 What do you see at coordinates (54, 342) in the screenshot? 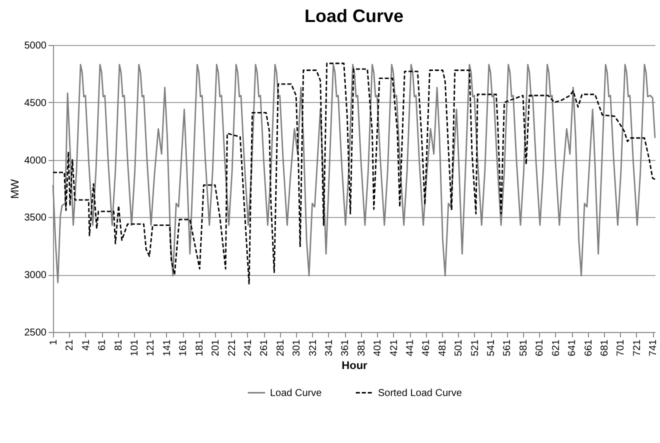
I see `x-tick-label: 1` at bounding box center [54, 342].